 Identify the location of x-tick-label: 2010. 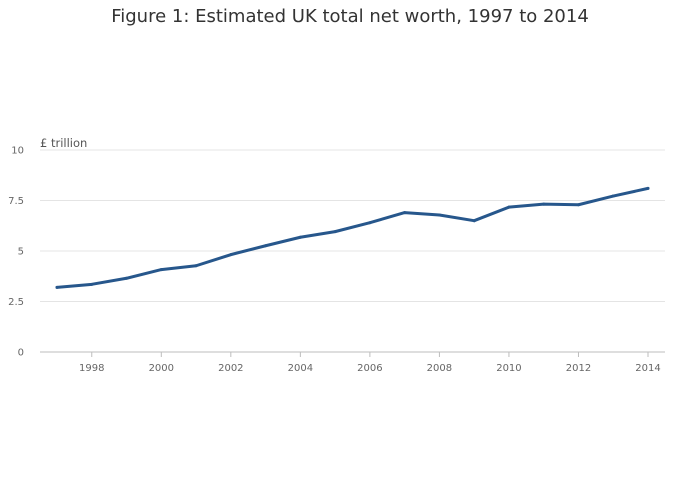
(508, 368).